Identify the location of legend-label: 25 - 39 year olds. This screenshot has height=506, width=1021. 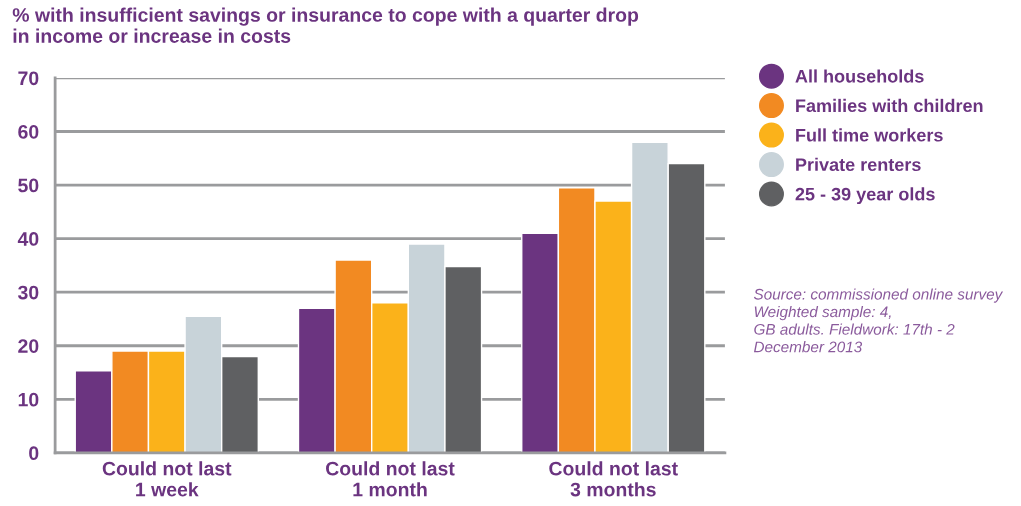
(865, 196).